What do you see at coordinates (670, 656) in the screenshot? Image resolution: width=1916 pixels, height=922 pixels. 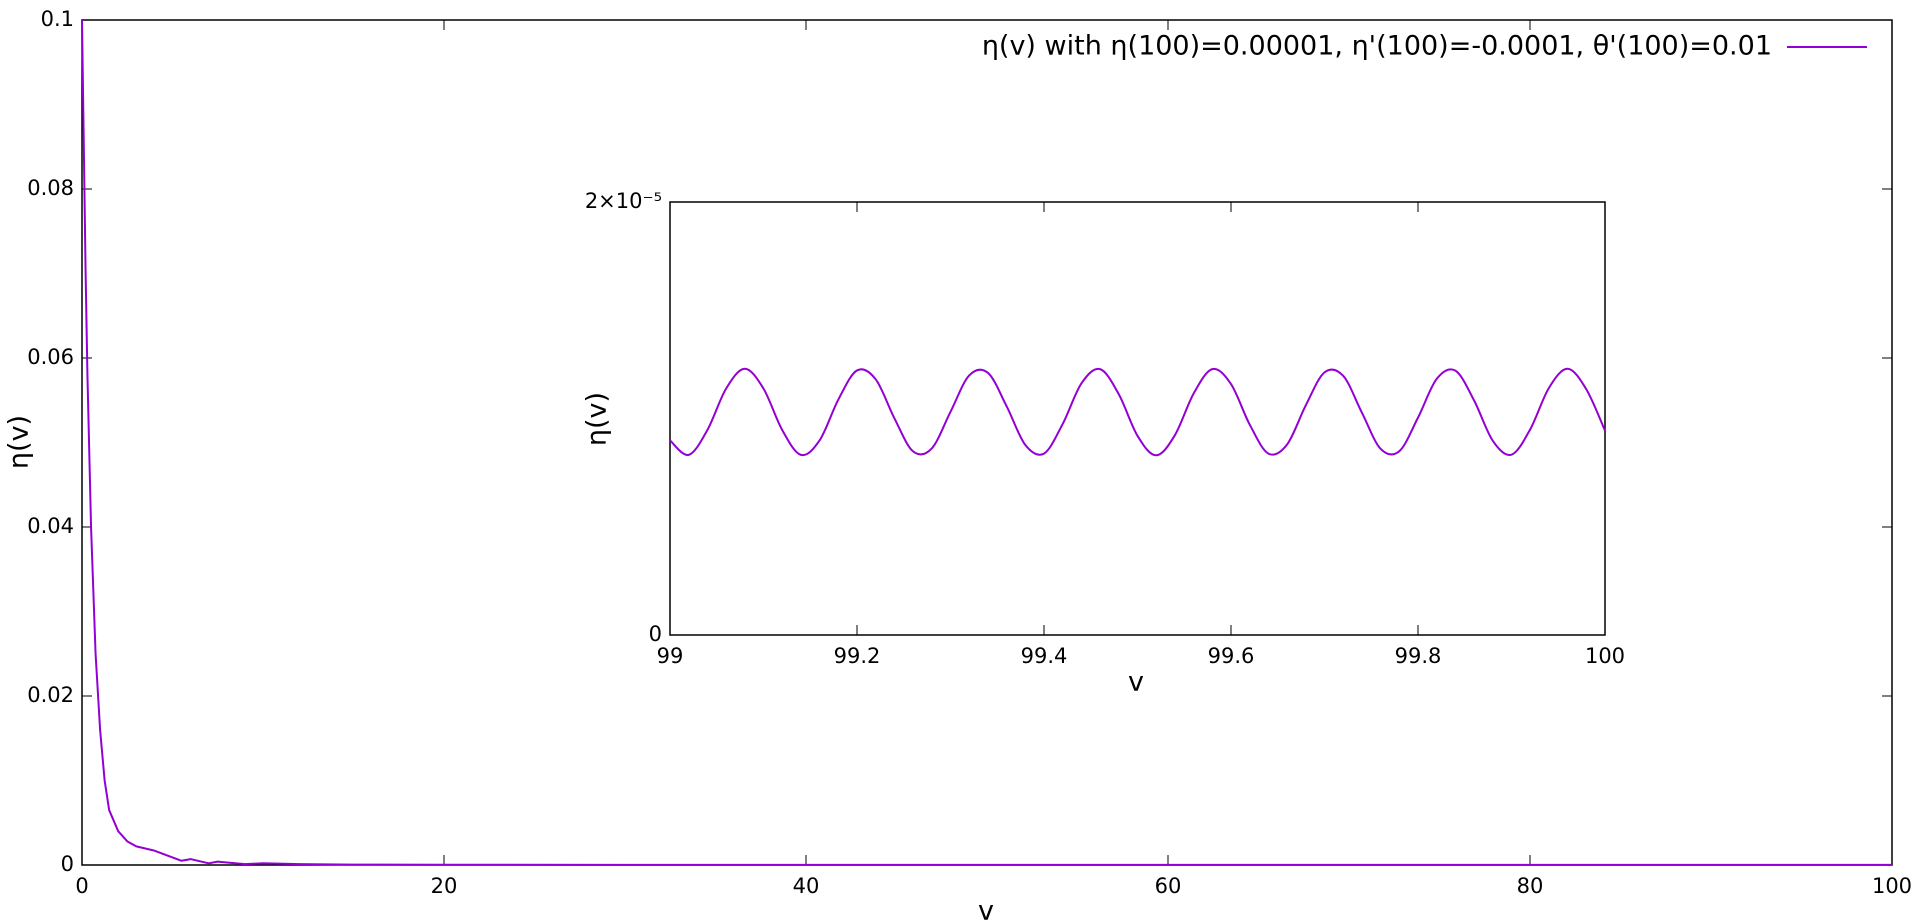 I see `x-tick-label: 99` at bounding box center [670, 656].